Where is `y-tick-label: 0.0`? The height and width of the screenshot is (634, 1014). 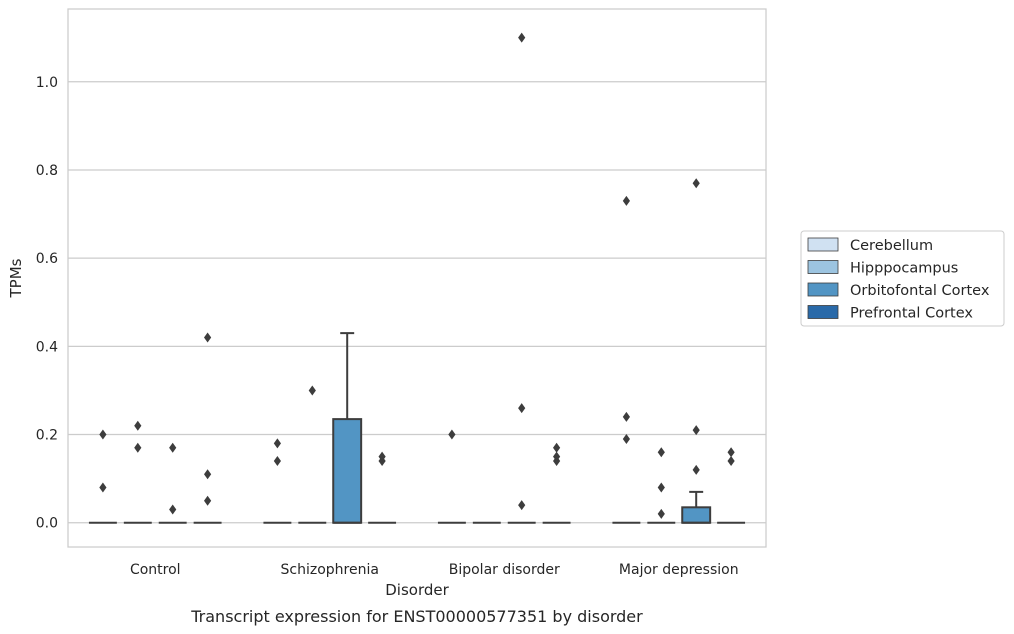 y-tick-label: 0.0 is located at coordinates (47, 524).